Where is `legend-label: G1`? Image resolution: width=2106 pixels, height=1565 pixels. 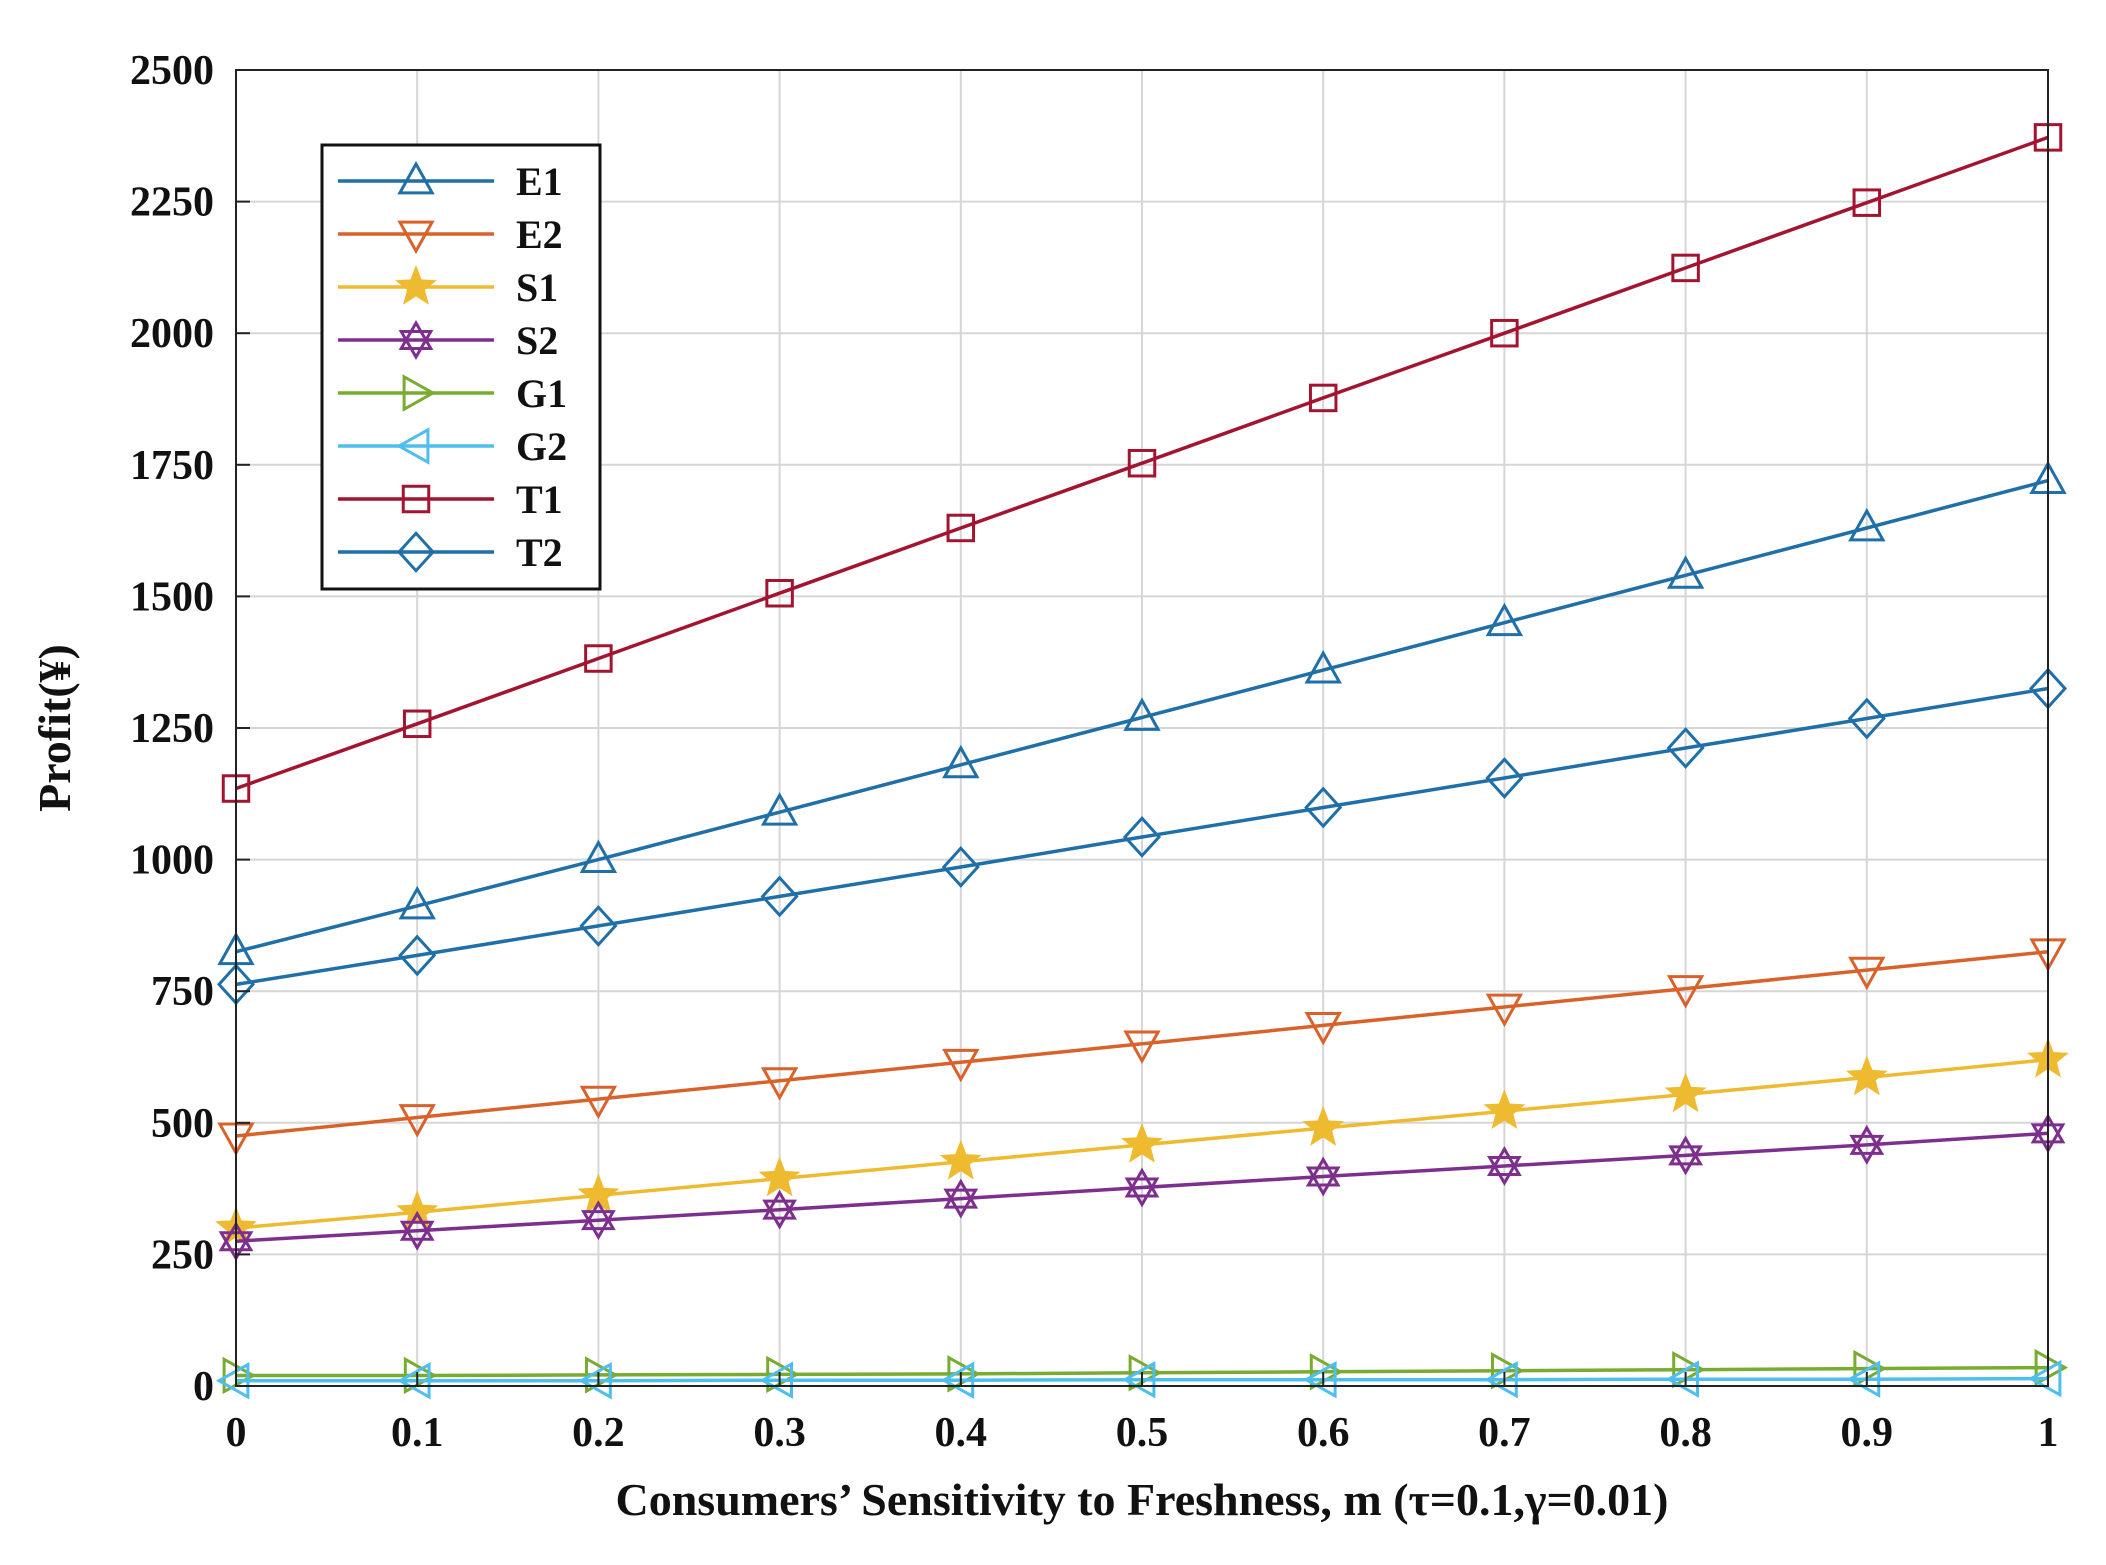 legend-label: G1 is located at coordinates (541, 393).